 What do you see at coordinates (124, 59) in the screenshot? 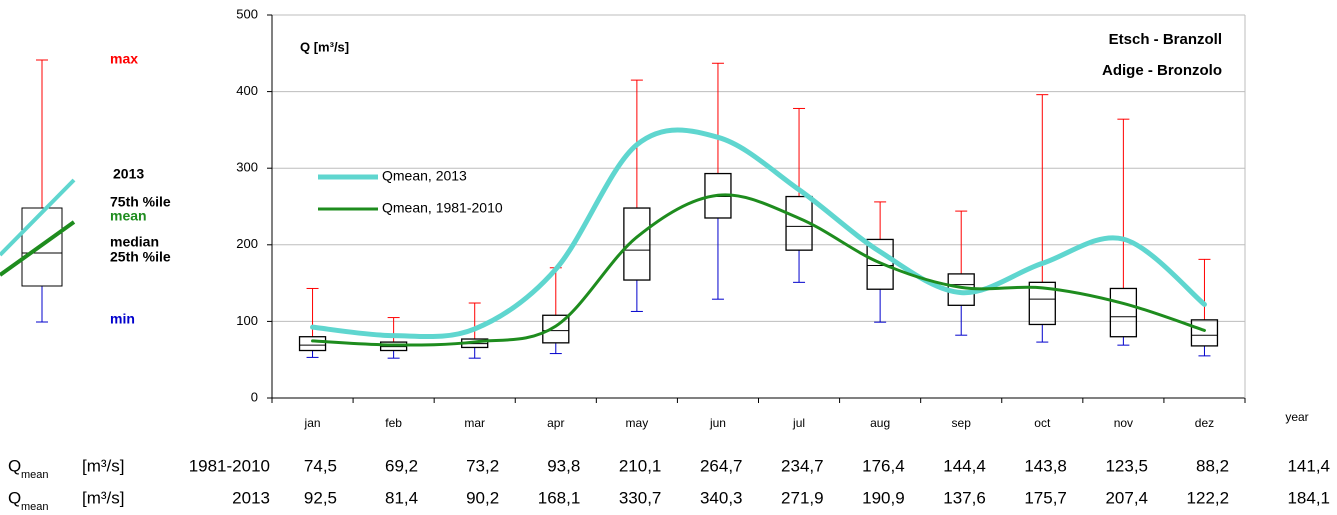
I see `legend-label: max` at bounding box center [124, 59].